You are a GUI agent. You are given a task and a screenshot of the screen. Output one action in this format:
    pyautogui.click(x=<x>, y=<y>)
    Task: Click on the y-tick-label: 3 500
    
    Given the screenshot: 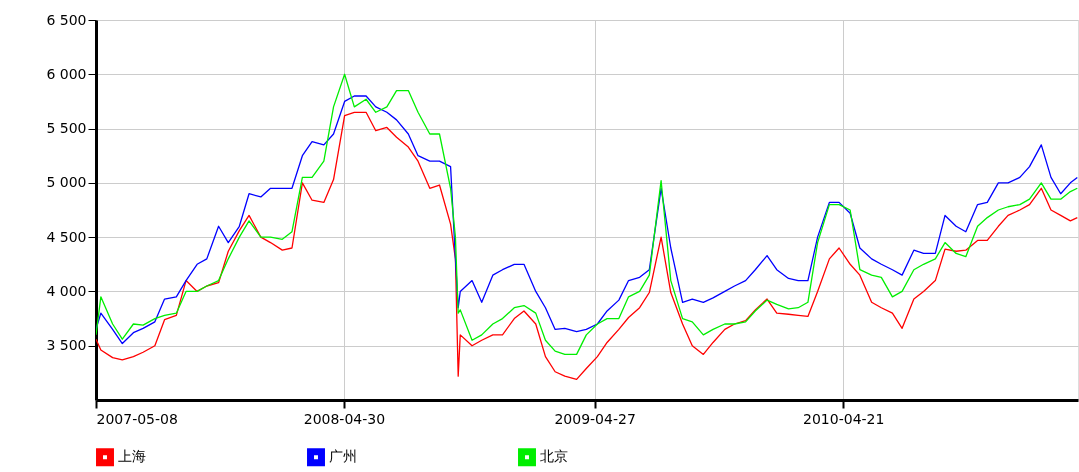 What is the action you would take?
    pyautogui.click(x=66, y=345)
    